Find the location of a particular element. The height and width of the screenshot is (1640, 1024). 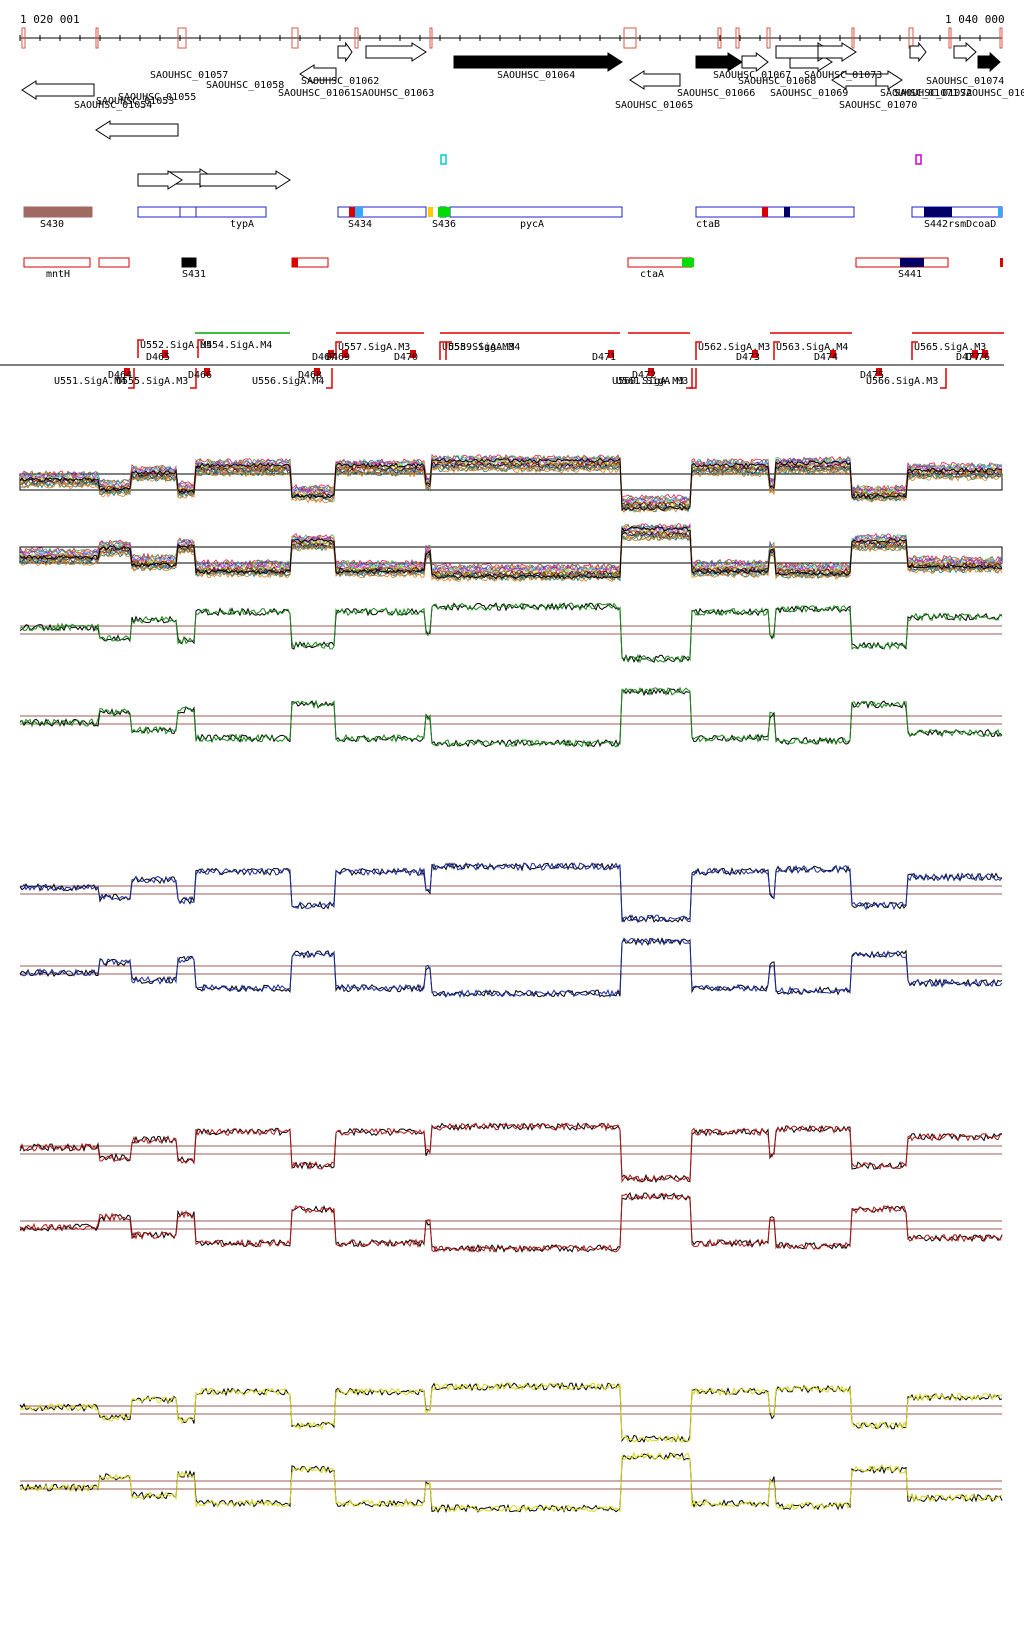

gene-label: SAOUHSC_01055 is located at coordinates (157, 97).